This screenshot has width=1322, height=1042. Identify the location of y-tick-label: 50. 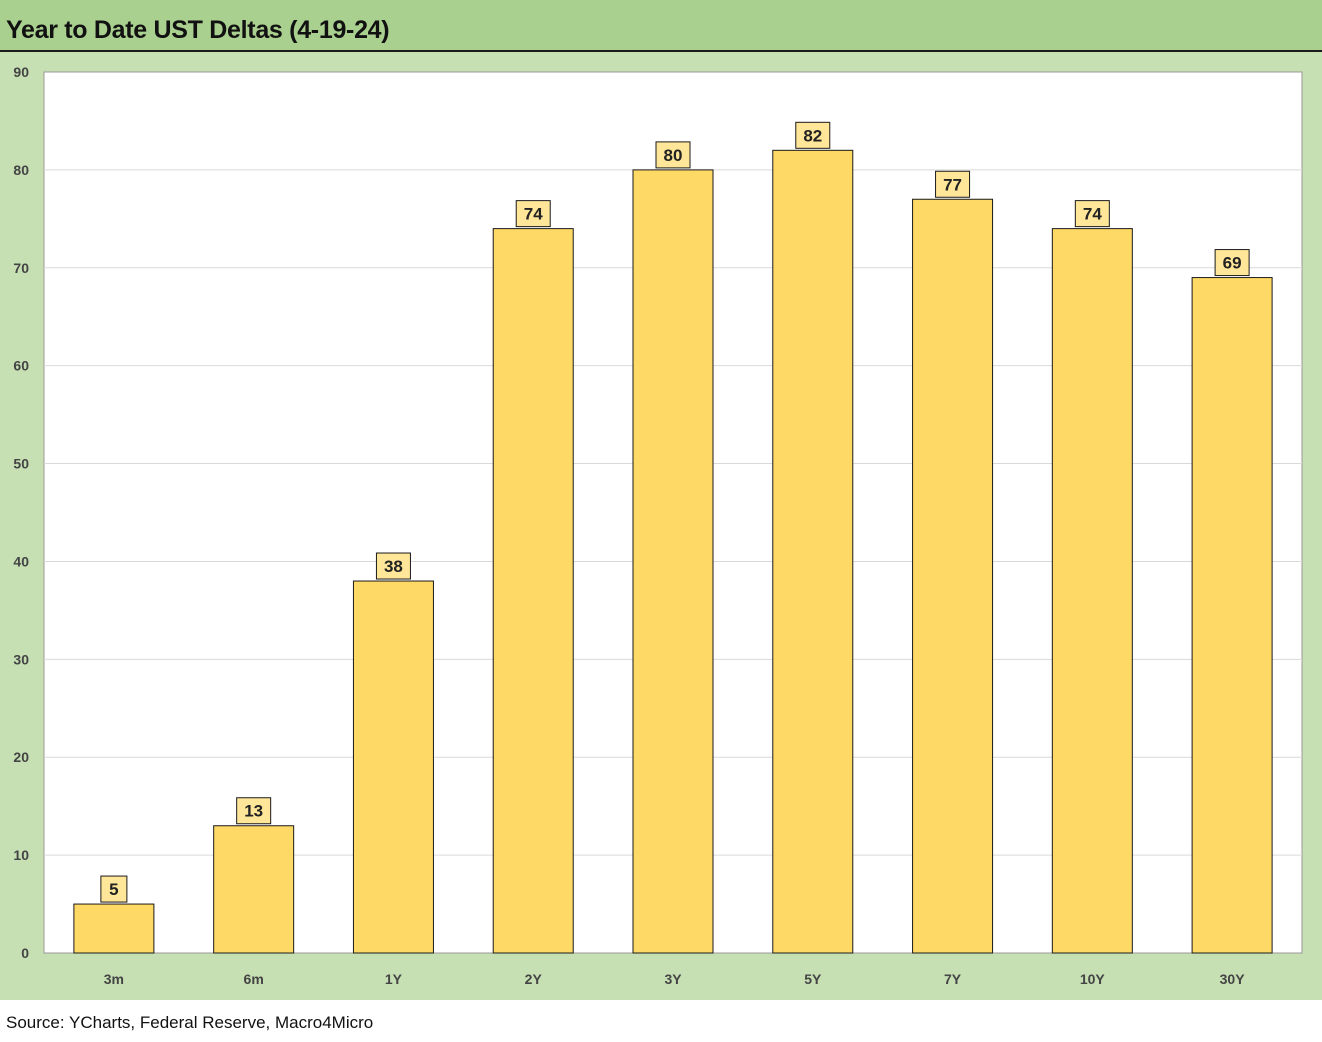
(21, 464).